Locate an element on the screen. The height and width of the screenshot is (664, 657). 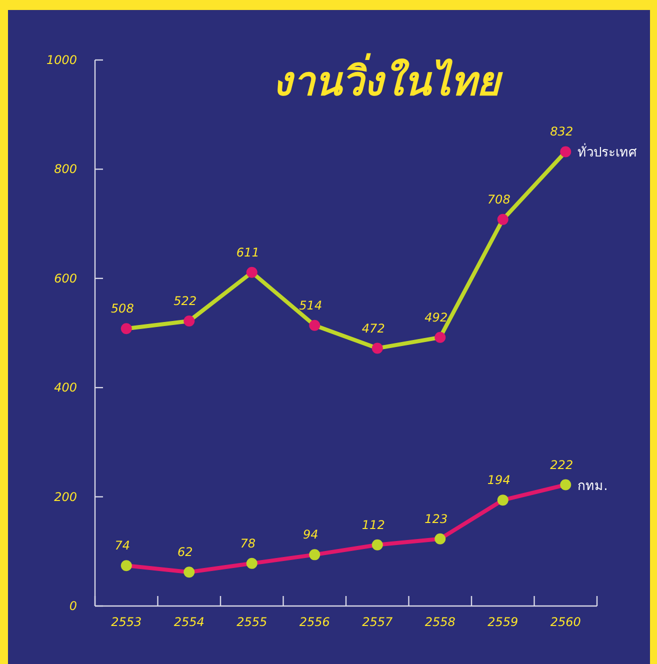
x-tick-label: 2554 is located at coordinates (189, 622).